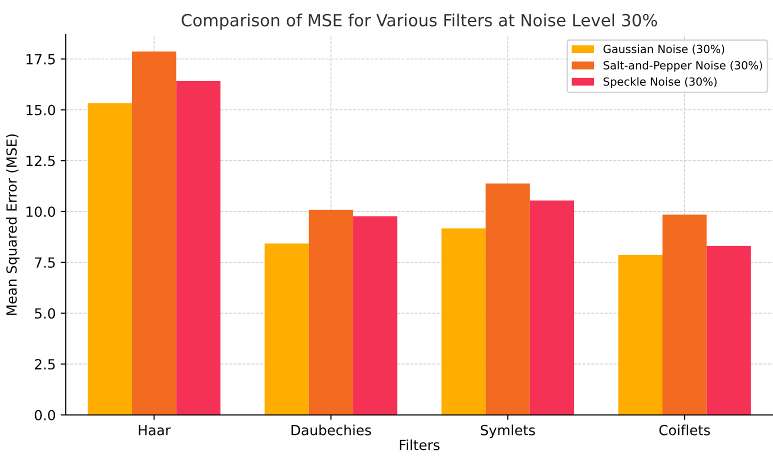 This screenshot has height=461, width=773. I want to click on legend-label: Salt-and-Pepper Noise (30%), so click(683, 66).